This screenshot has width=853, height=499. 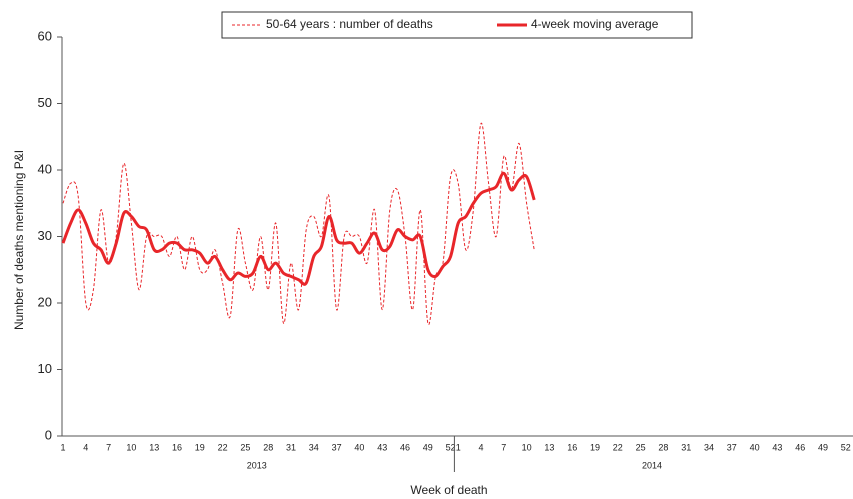 I want to click on y-tick-label: 20, so click(x=45, y=301).